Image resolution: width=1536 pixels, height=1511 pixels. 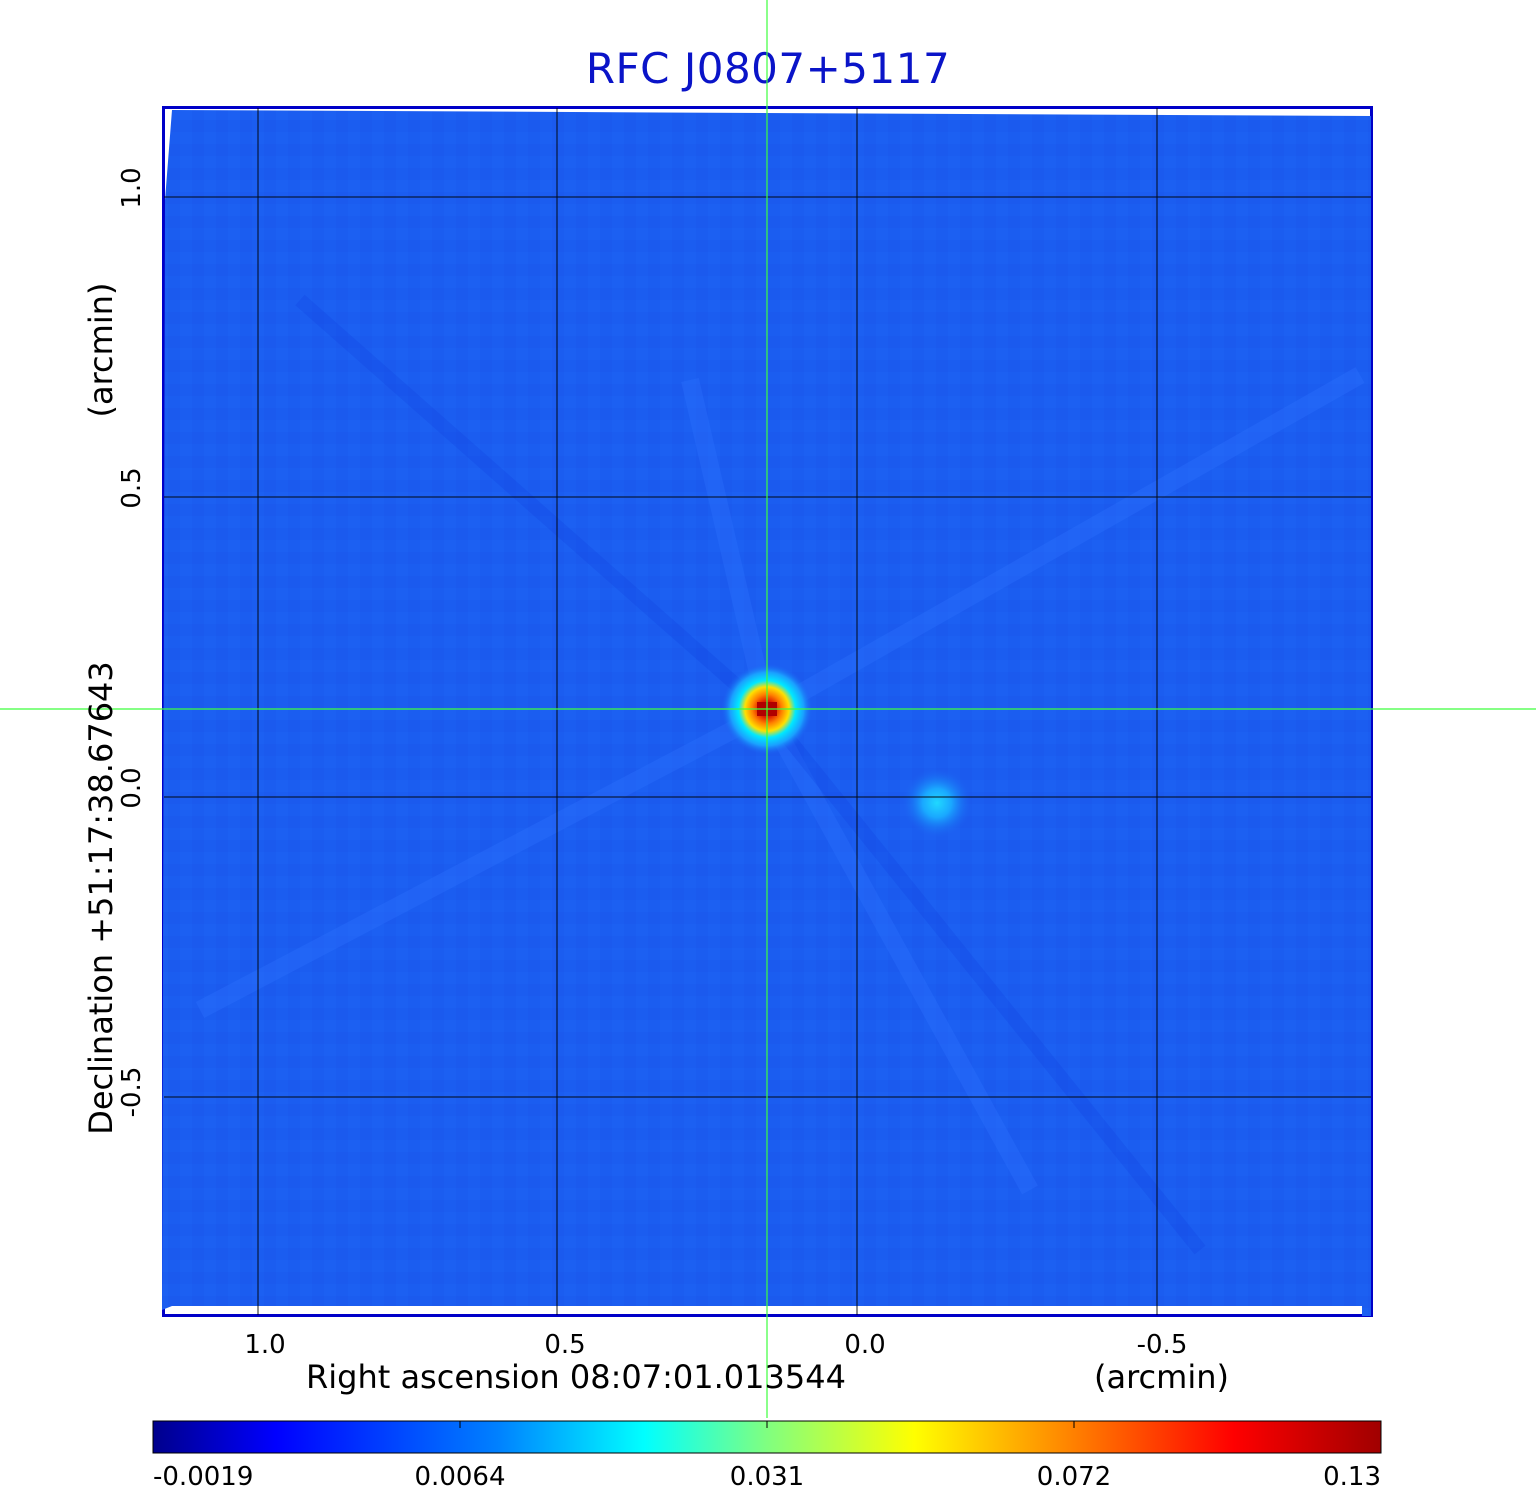 What do you see at coordinates (203, 1477) in the screenshot?
I see `colorbar-label: -0.0019` at bounding box center [203, 1477].